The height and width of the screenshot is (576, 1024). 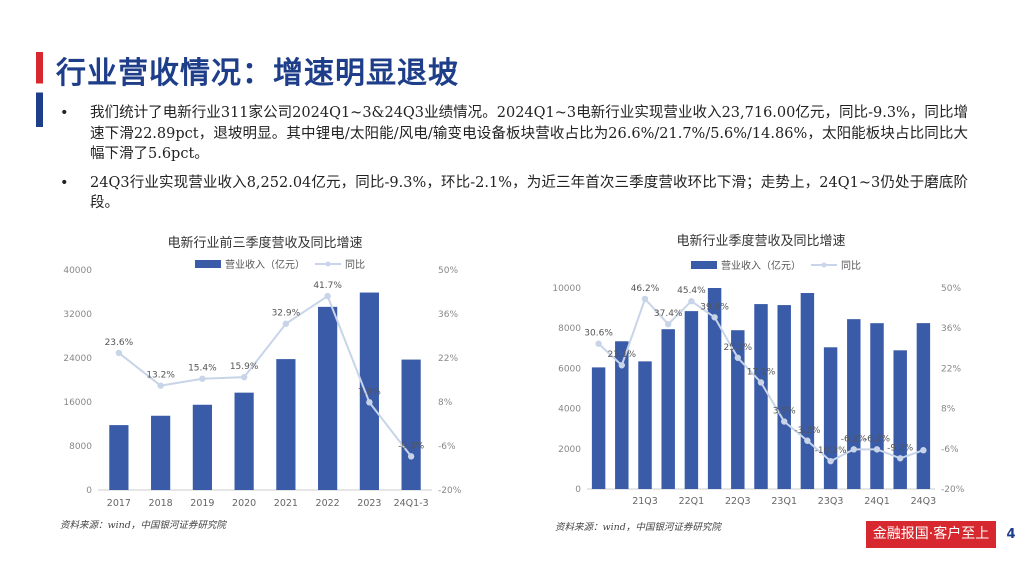 I want to click on x-tick-label: 2022, so click(x=328, y=503).